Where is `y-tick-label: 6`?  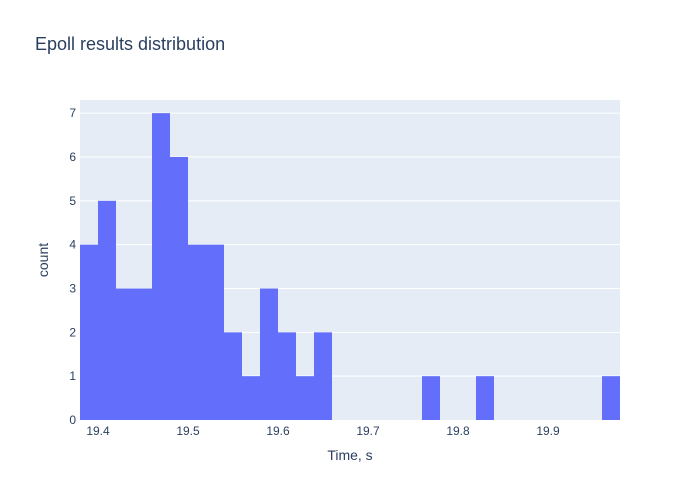 y-tick-label: 6 is located at coordinates (72, 157).